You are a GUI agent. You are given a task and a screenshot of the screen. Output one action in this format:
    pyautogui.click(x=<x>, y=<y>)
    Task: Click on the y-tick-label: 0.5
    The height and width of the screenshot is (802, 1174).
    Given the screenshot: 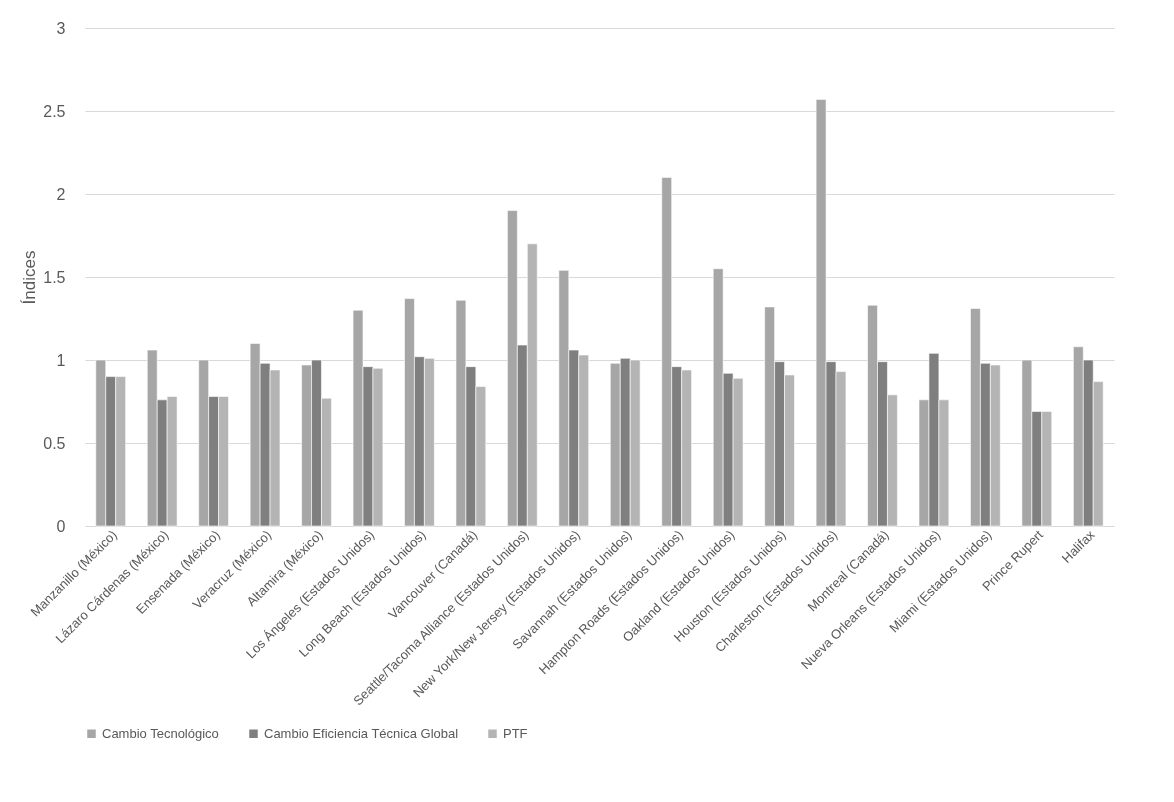 What is the action you would take?
    pyautogui.click(x=54, y=443)
    